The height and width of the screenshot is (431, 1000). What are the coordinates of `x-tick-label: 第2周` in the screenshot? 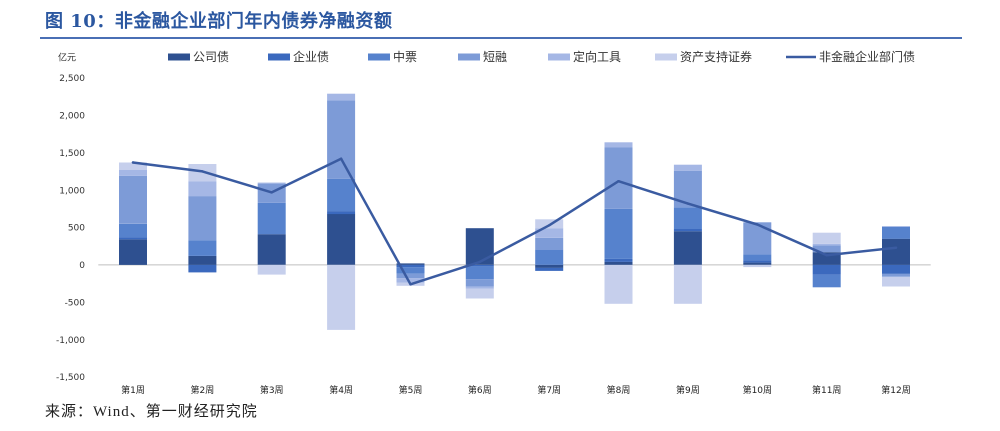 It's located at (203, 390).